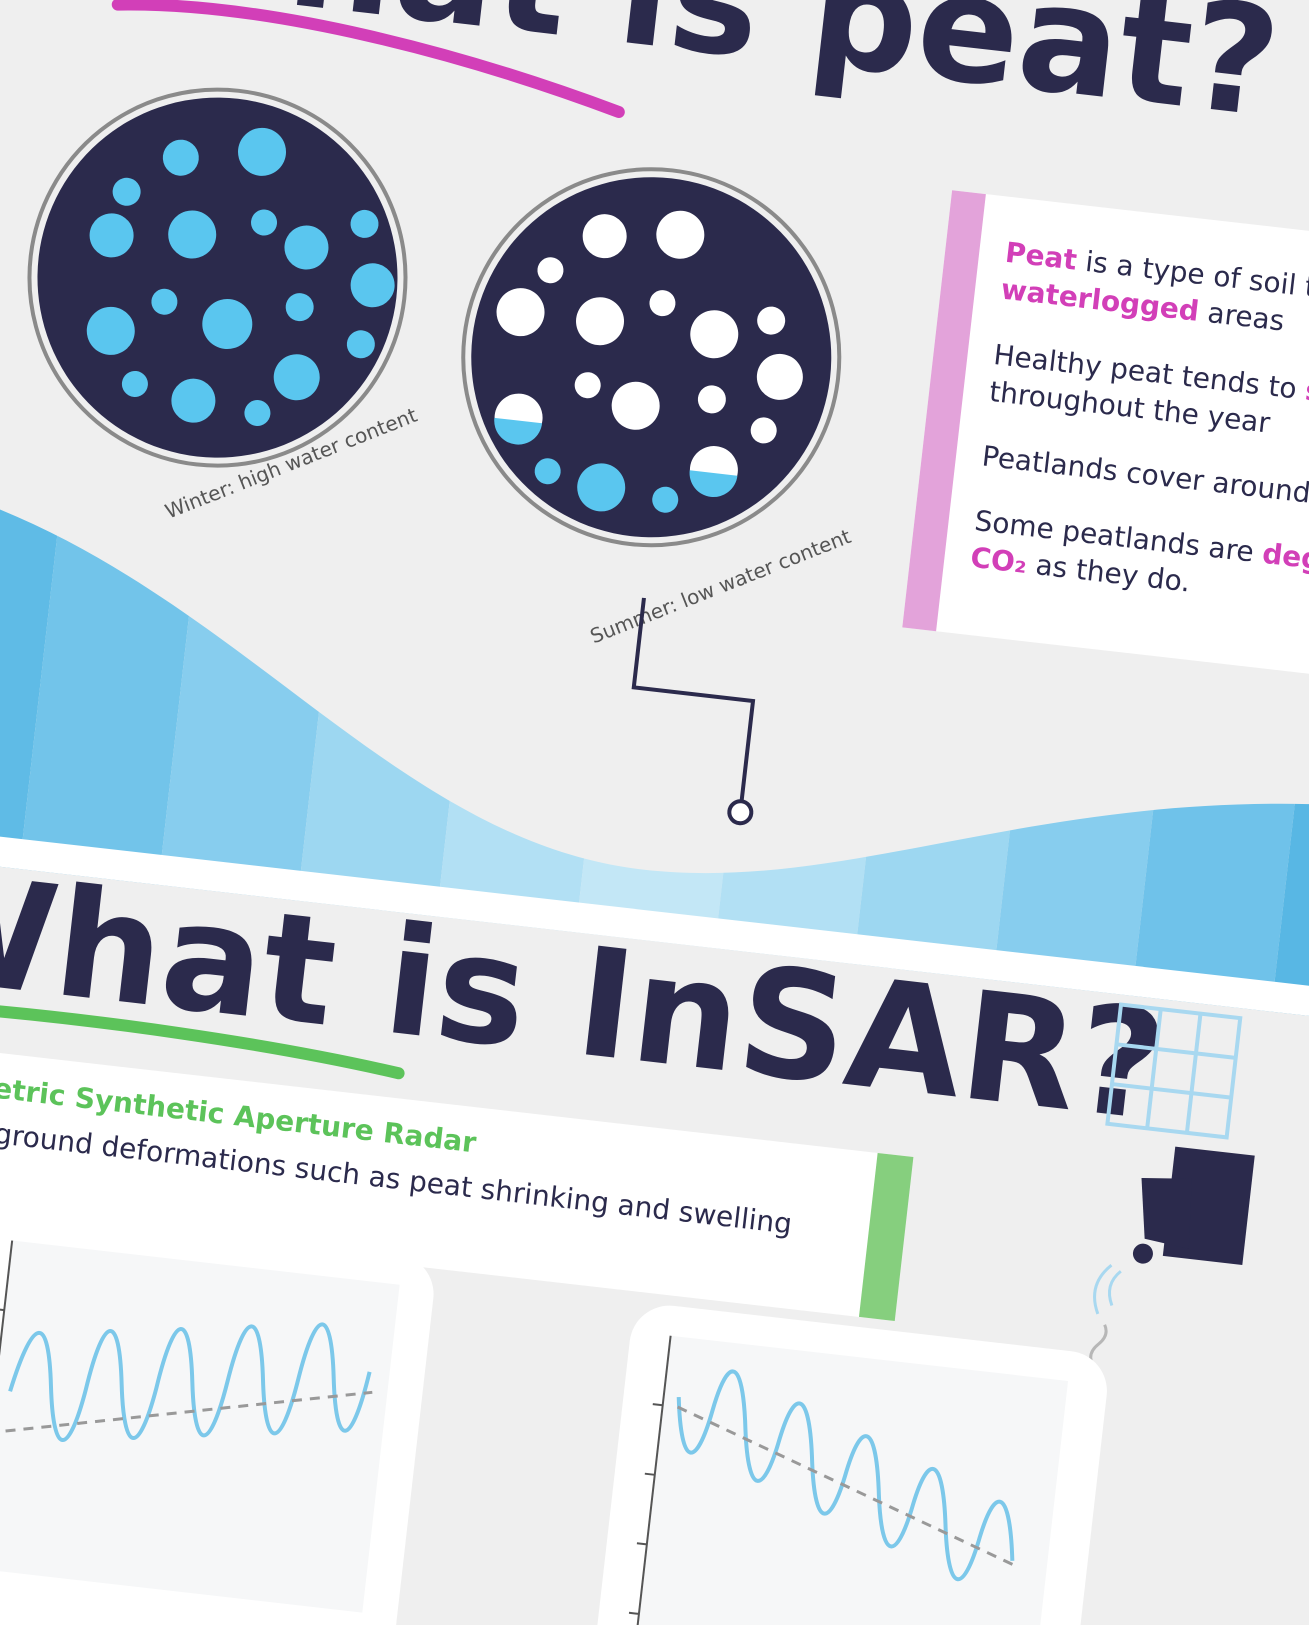 This screenshot has height=1625, width=1309. I want to click on insar-heading-underline, so click(202, 1040).